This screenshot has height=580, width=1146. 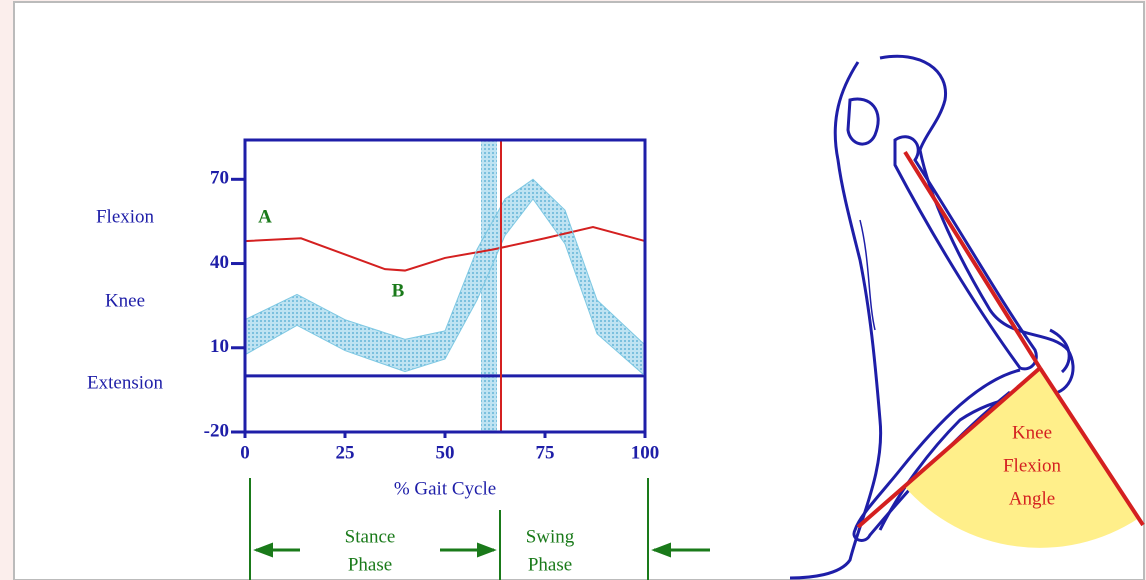 What do you see at coordinates (445, 452) in the screenshot?
I see `x-tick-label: 50` at bounding box center [445, 452].